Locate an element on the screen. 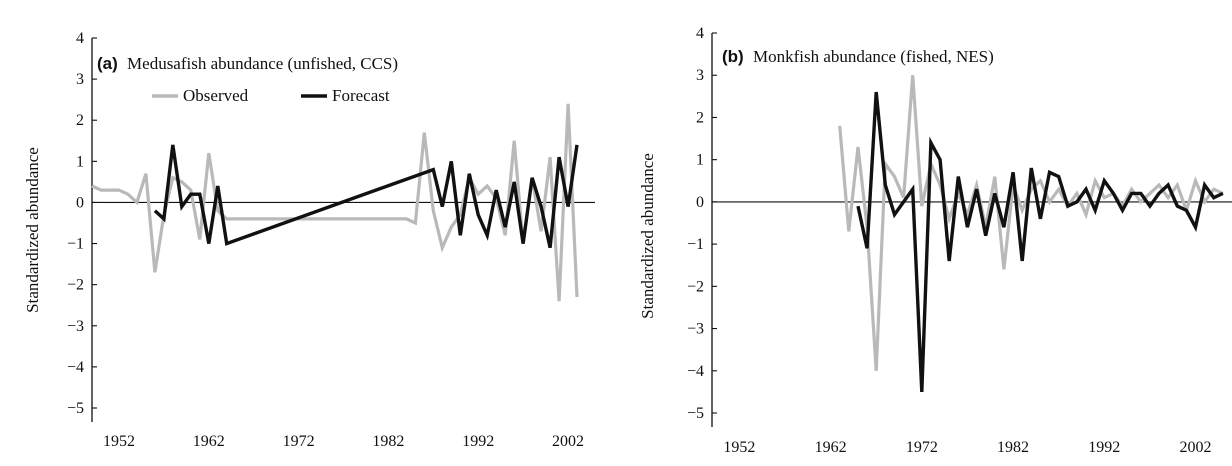  panel-a-y-tick-label: 1 is located at coordinates (80, 161).